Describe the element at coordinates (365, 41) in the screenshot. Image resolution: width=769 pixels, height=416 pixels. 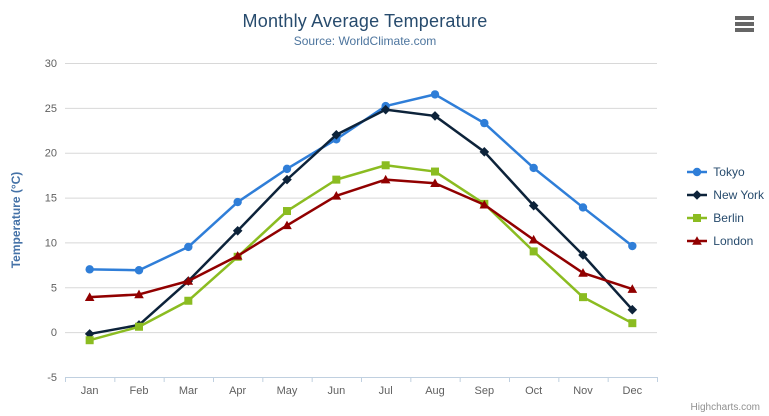
I see `chart-subtitle: Source: WorldClimate.com` at that location.